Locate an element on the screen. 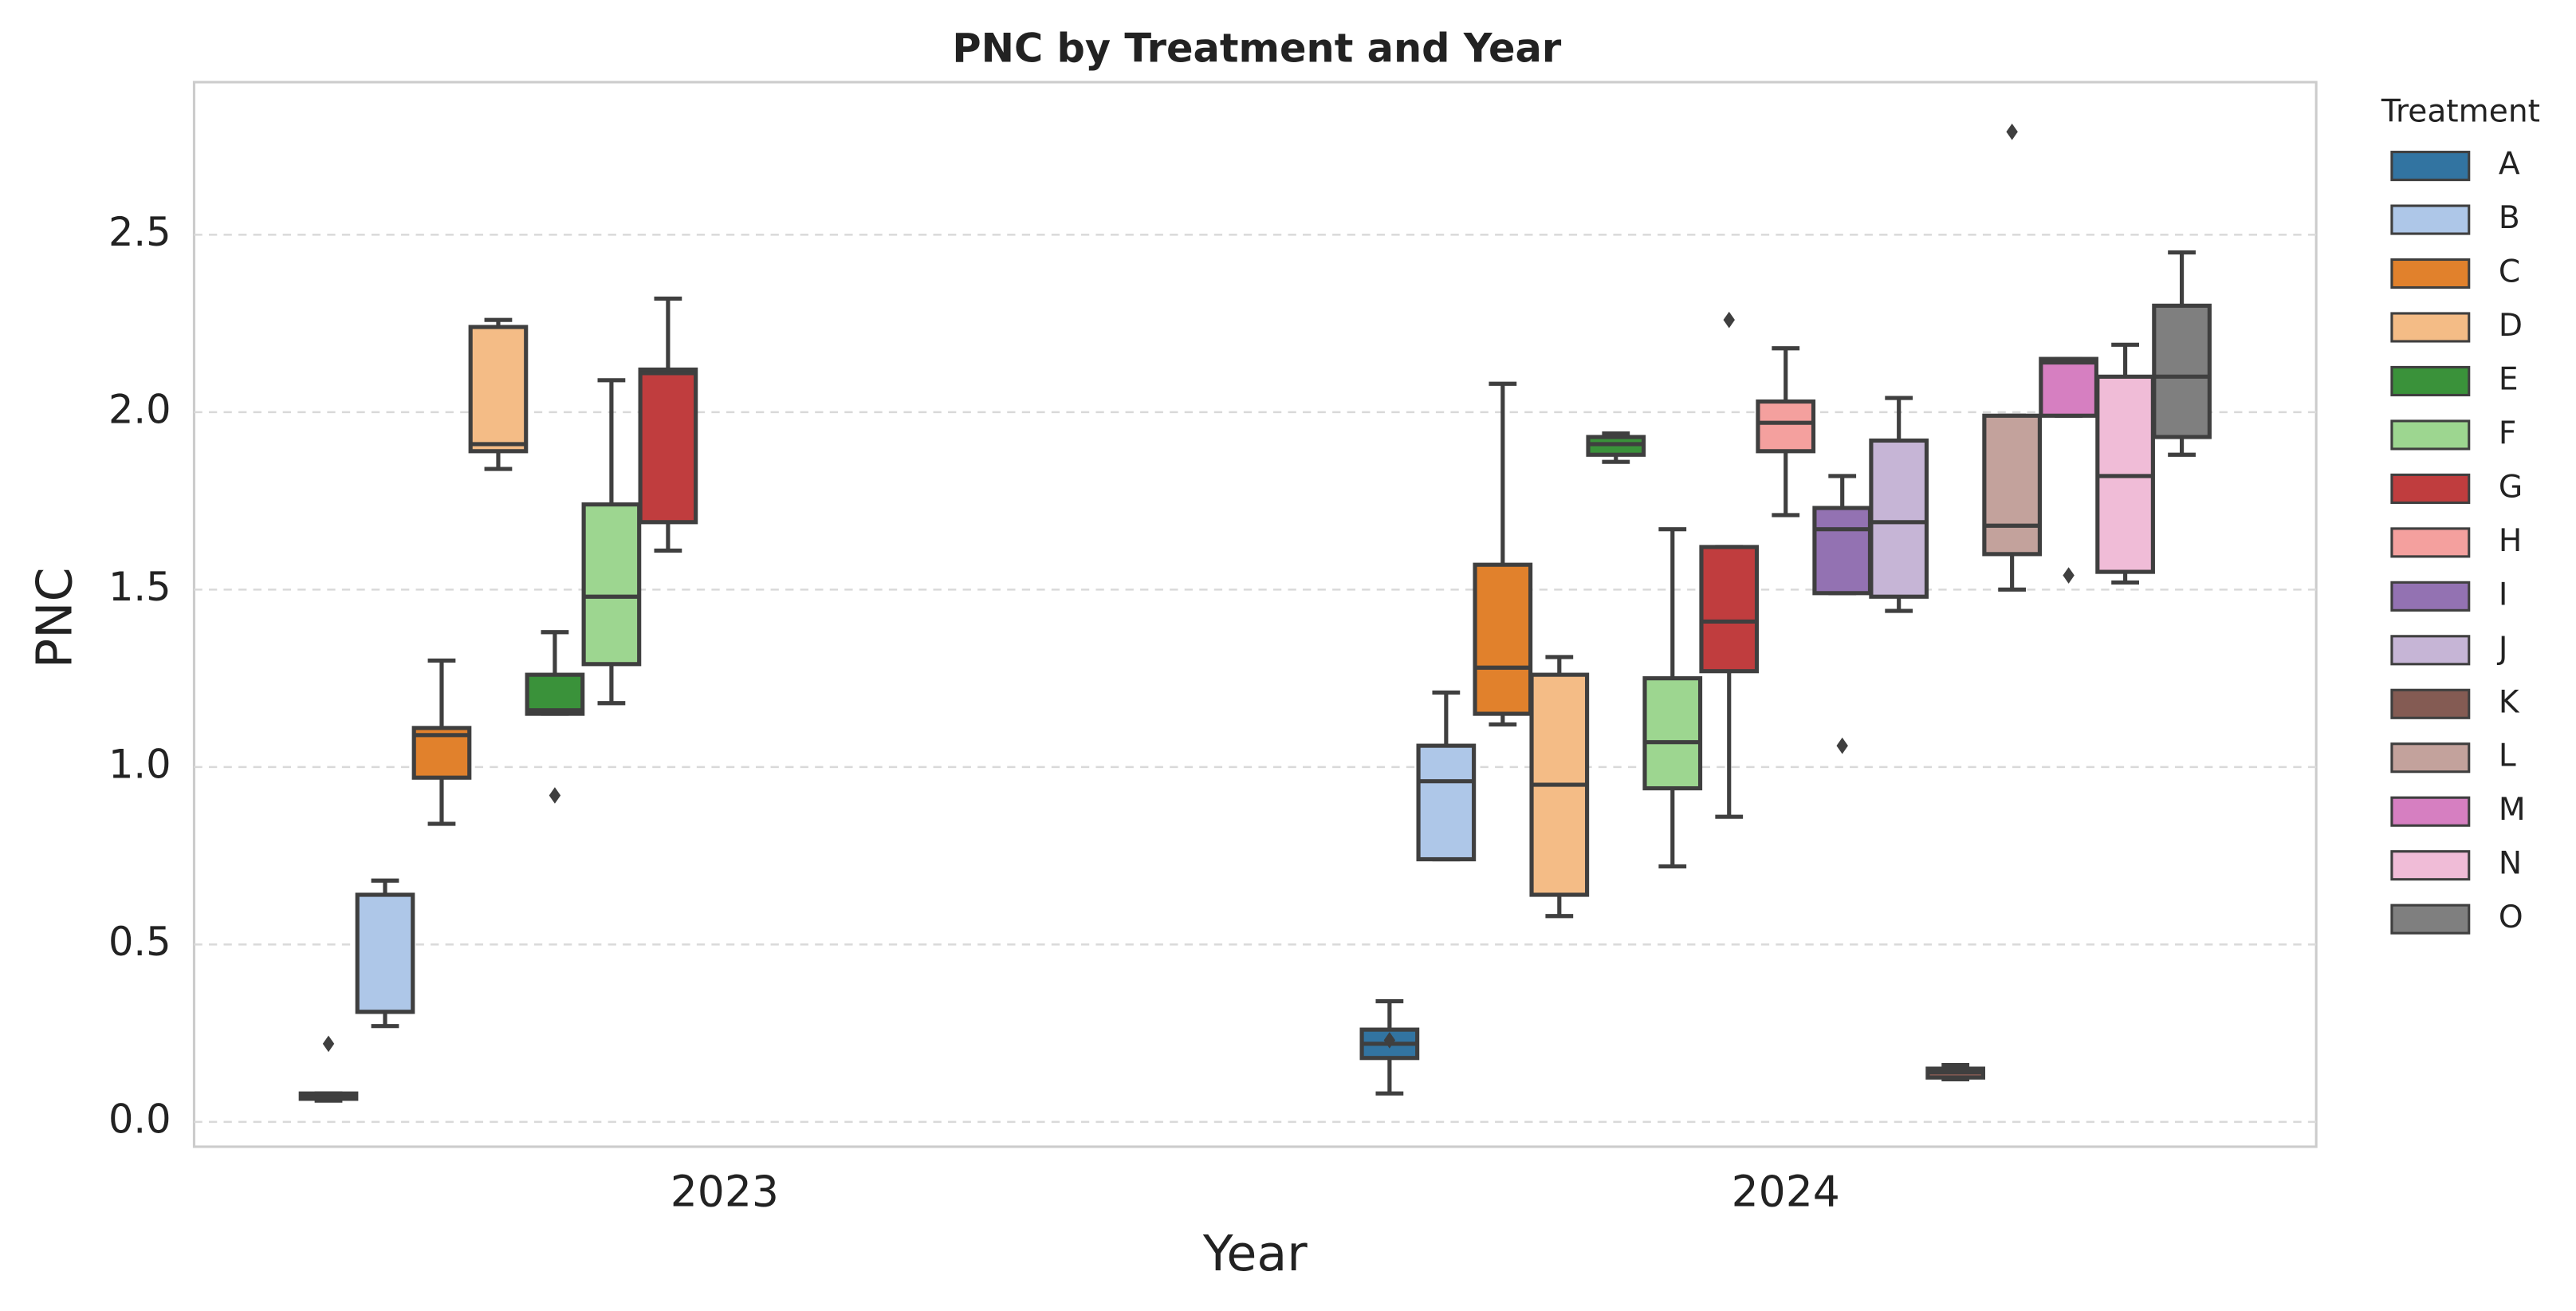 This screenshot has width=2576, height=1311. y-tick-label: 0.0 is located at coordinates (139, 1119).